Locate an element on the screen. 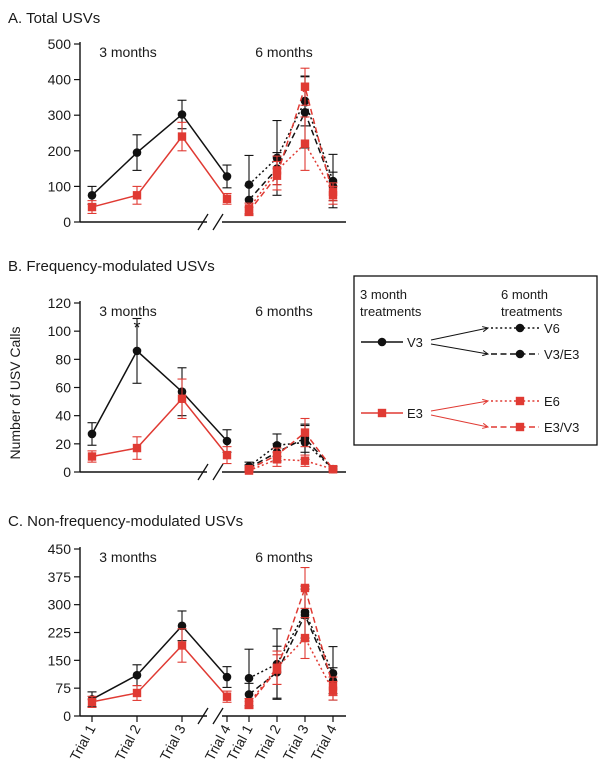 This screenshot has width=604, height=770. y-tick-label: 225 is located at coordinates (60, 633).